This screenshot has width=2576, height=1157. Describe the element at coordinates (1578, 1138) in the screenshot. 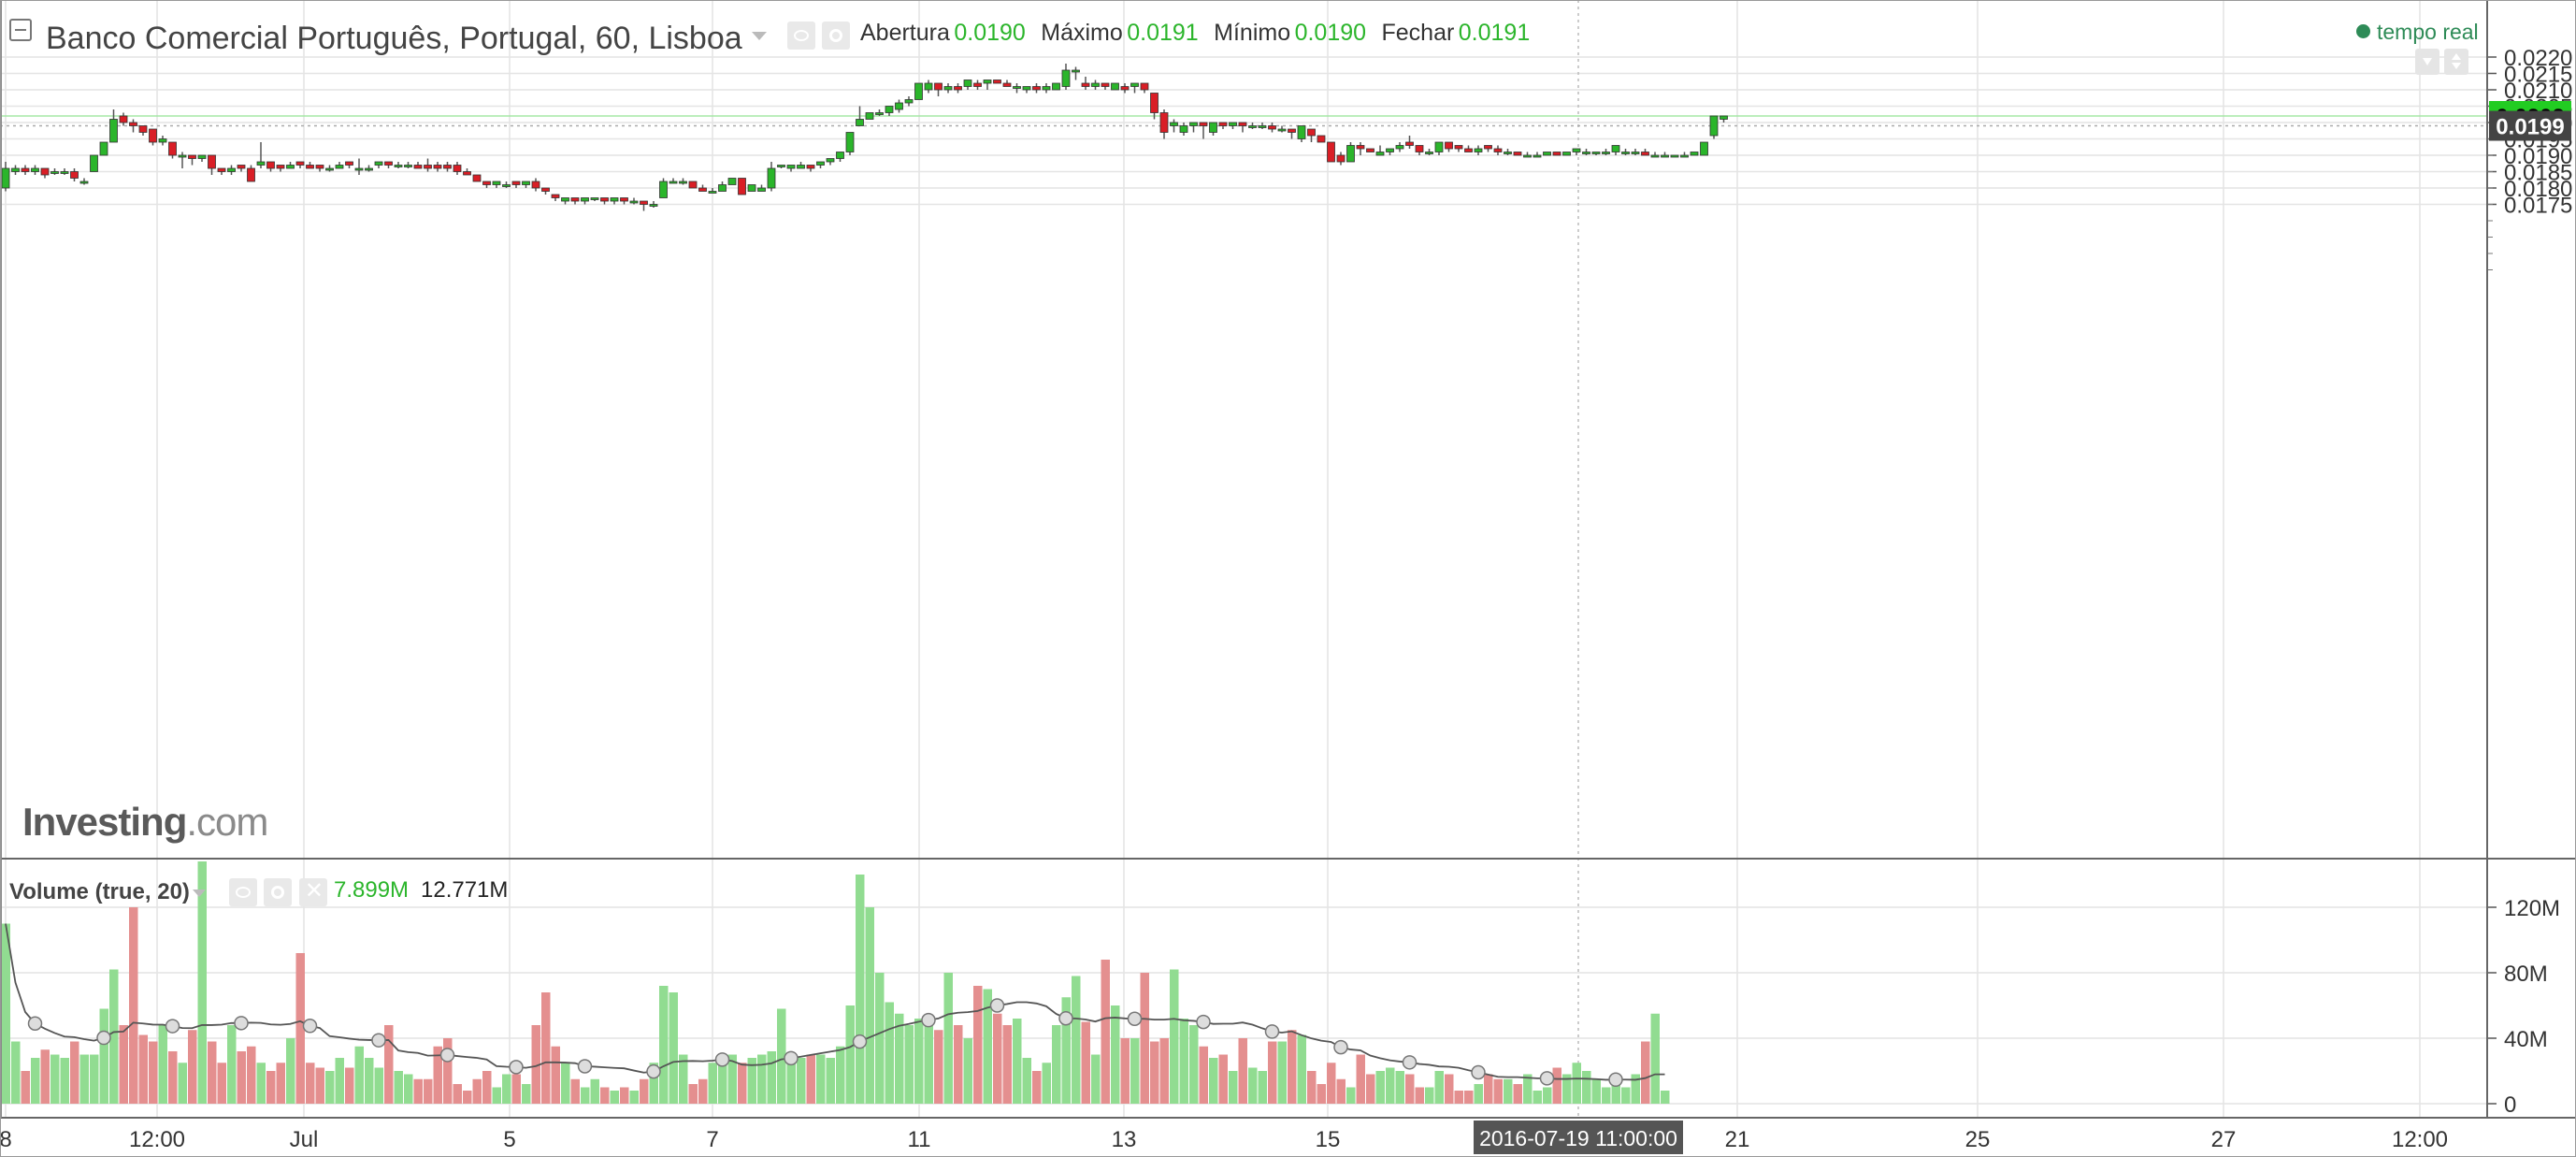

I see `crosshair-time-text: 2016-07-19 11:00:00` at that location.